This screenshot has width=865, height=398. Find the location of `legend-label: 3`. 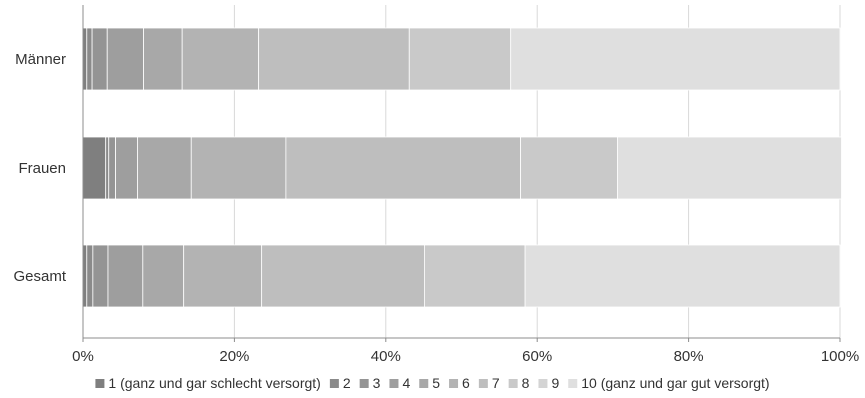

legend-label: 3 is located at coordinates (377, 383).